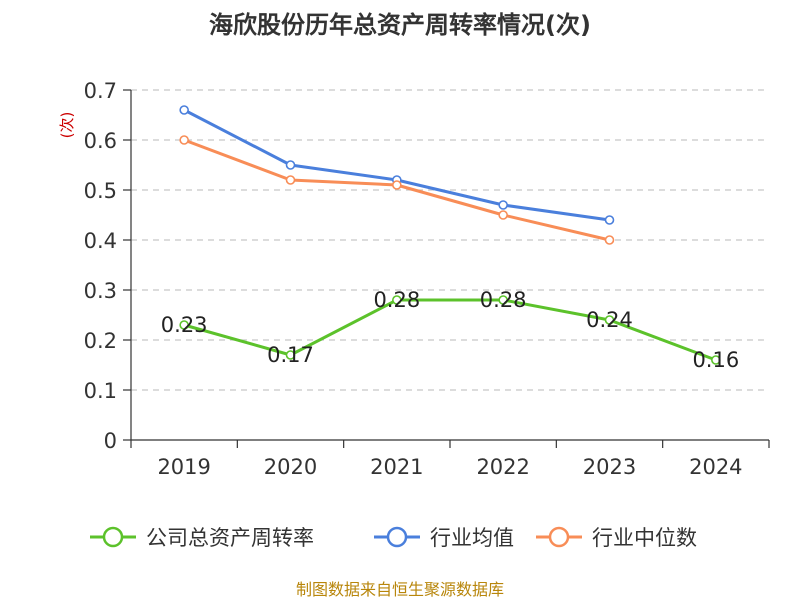  I want to click on y-axis-unit-label: (次), so click(67, 125).